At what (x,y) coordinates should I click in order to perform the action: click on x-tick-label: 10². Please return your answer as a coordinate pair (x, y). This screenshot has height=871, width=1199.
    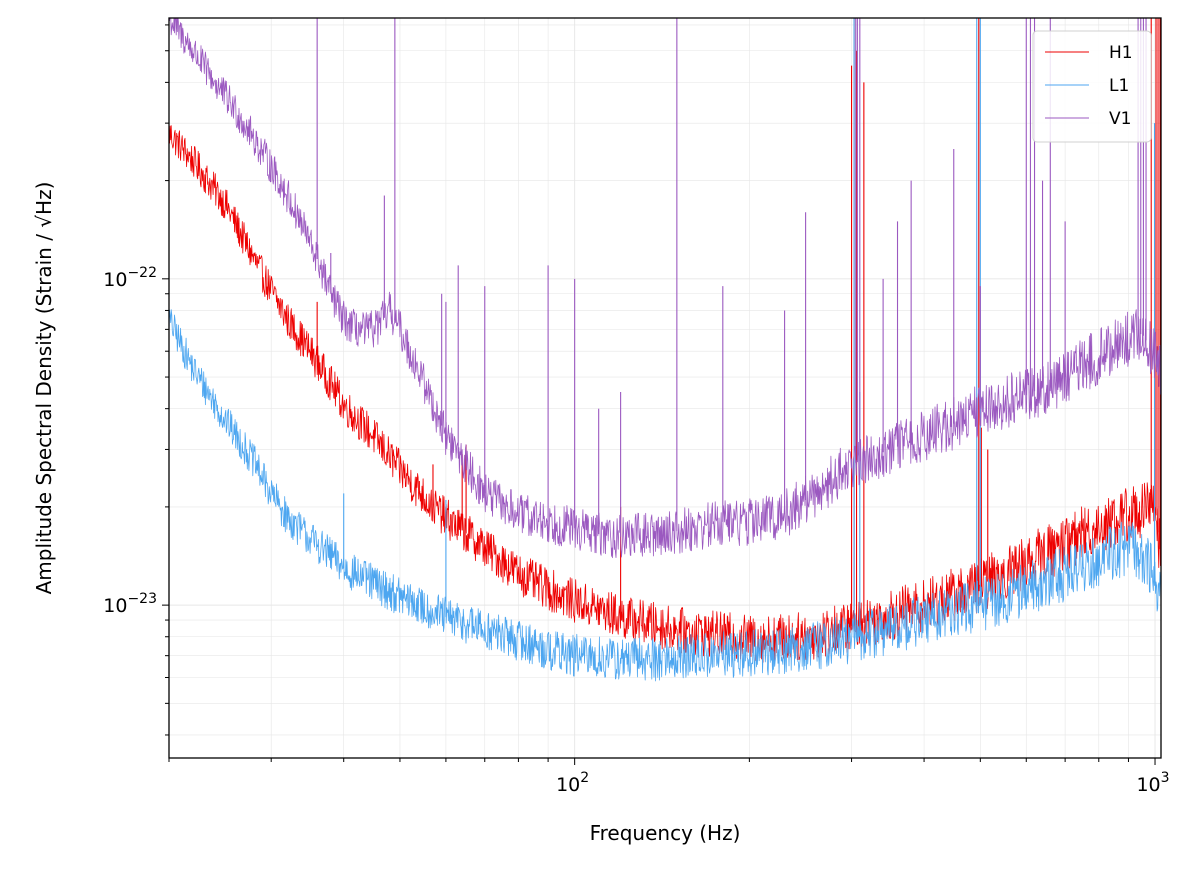
    Looking at the image, I should click on (572, 783).